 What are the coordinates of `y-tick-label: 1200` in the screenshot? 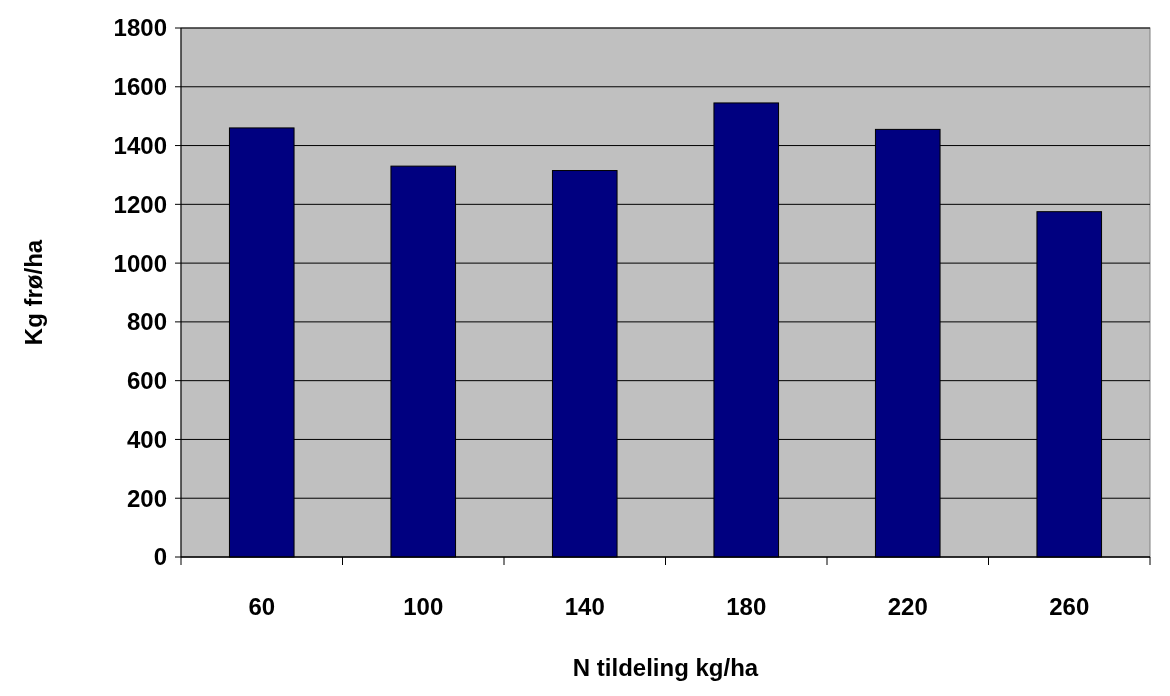 It's located at (140, 204).